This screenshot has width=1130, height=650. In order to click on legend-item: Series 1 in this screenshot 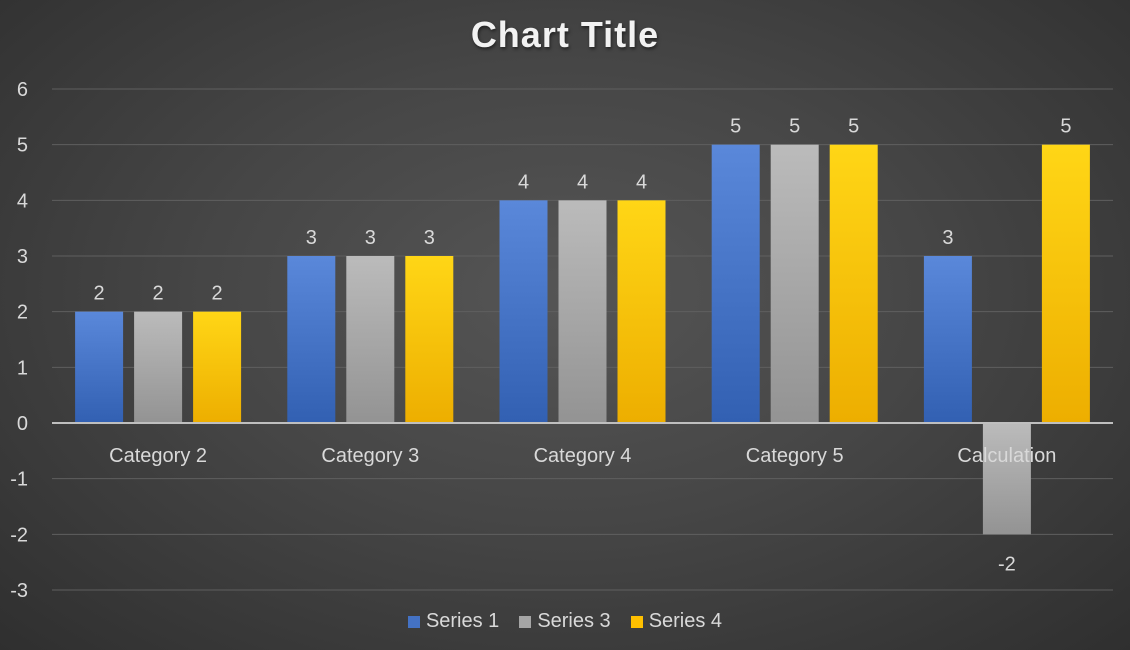, I will do `click(453, 621)`.